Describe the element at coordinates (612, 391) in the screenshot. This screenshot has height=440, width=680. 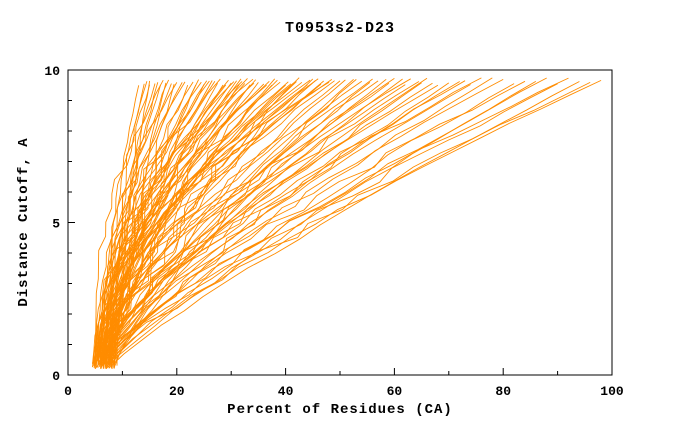
I see `x-tick-label: 100` at that location.